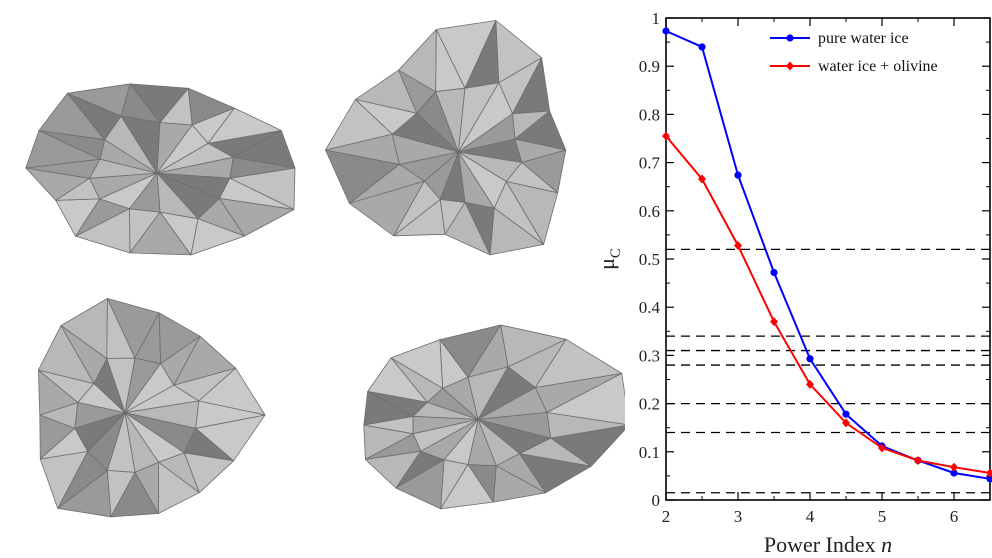  What do you see at coordinates (649, 259) in the screenshot?
I see `y-tick-label: 0.5` at bounding box center [649, 259].